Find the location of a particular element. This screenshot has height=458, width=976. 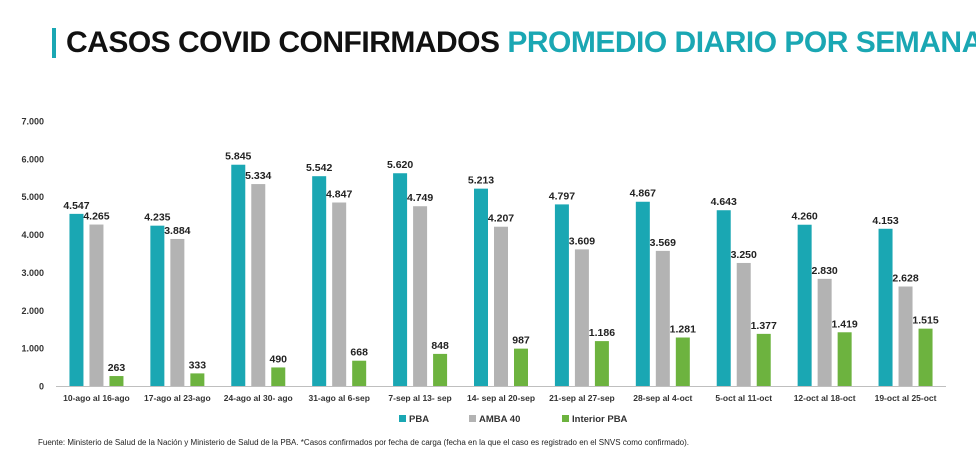

data-label: 5.845 is located at coordinates (238, 157).